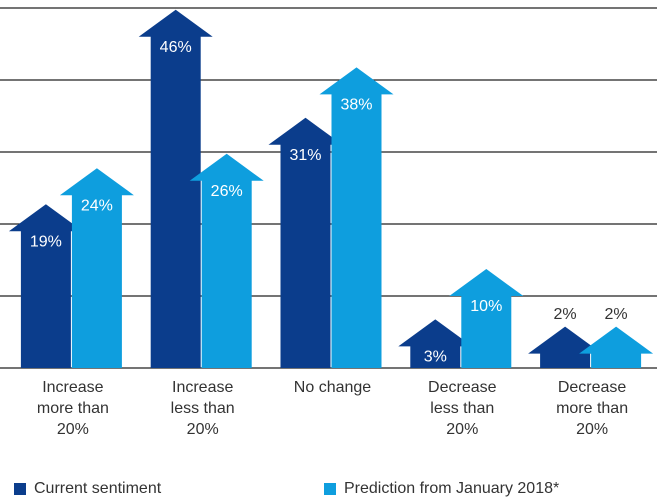 The image size is (657, 501). What do you see at coordinates (486, 306) in the screenshot?
I see `value-label: 10%` at bounding box center [486, 306].